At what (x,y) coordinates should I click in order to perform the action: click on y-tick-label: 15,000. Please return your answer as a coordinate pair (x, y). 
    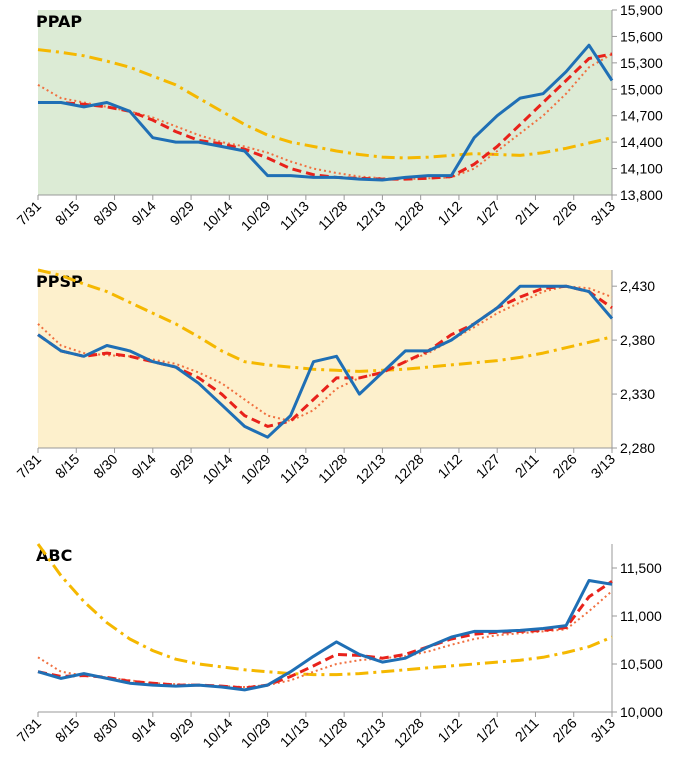
    Looking at the image, I should click on (641, 89).